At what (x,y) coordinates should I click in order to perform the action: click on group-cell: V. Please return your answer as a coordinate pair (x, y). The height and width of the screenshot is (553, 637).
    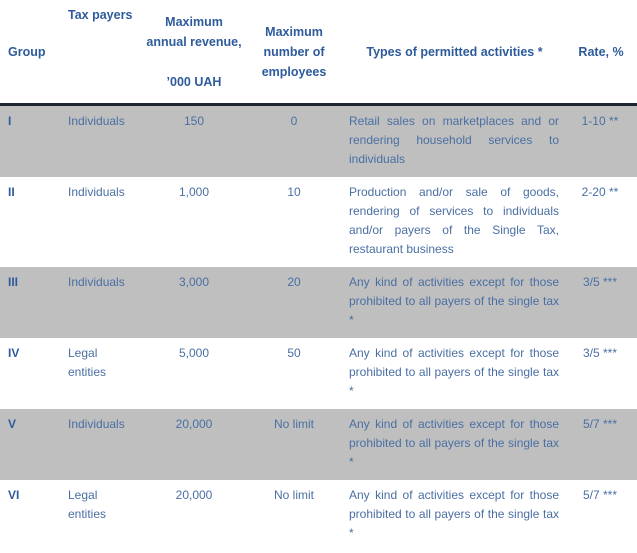
    Looking at the image, I should click on (12, 424).